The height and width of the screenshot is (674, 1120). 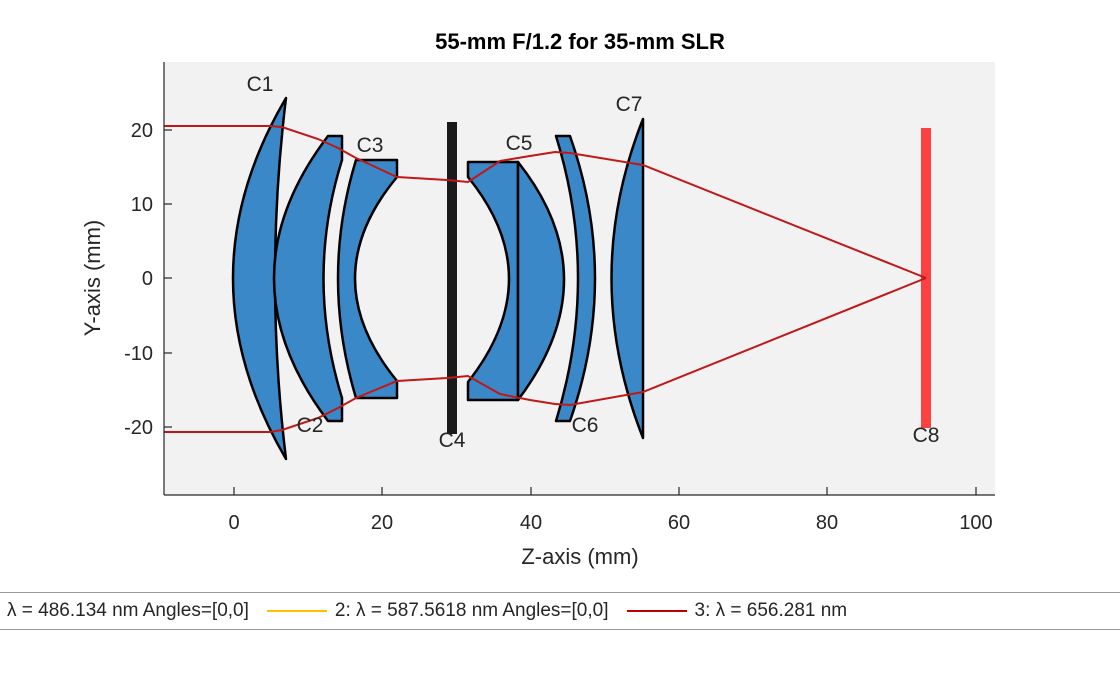 What do you see at coordinates (531, 523) in the screenshot?
I see `x-tick-label: 40` at bounding box center [531, 523].